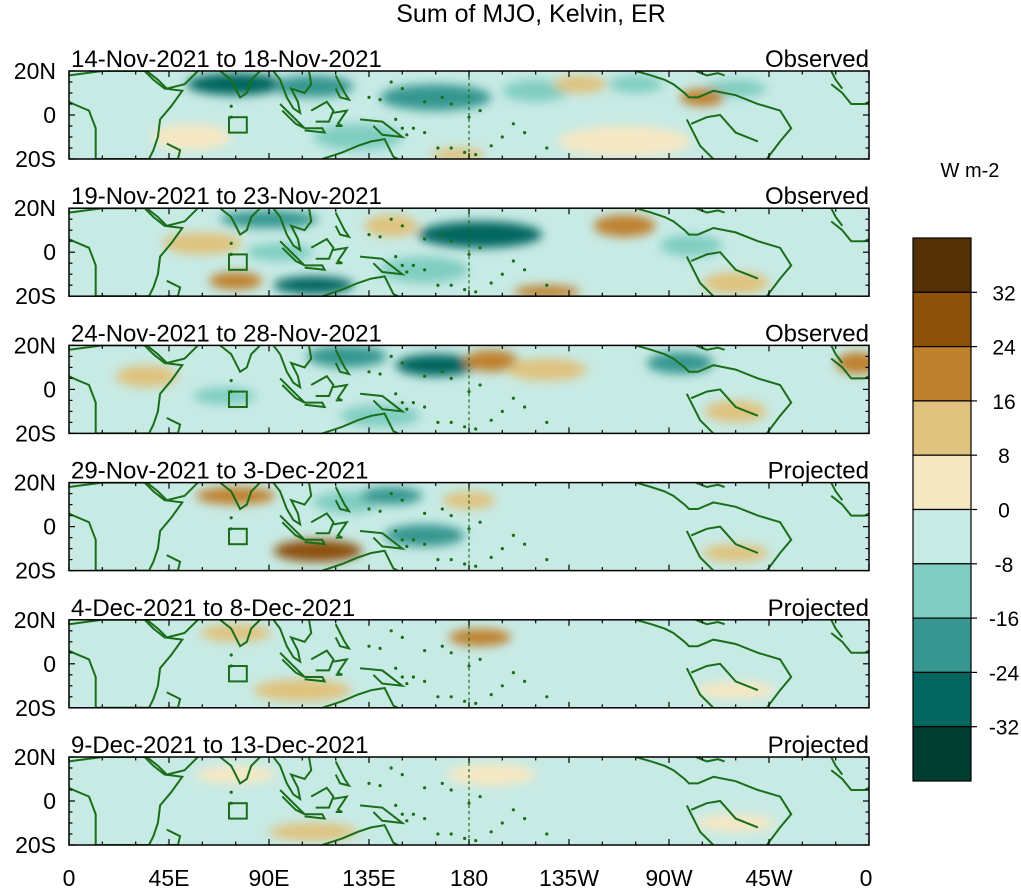 This screenshot has height=889, width=1021. I want to click on colorbar-tick-label: -16, so click(1004, 619).